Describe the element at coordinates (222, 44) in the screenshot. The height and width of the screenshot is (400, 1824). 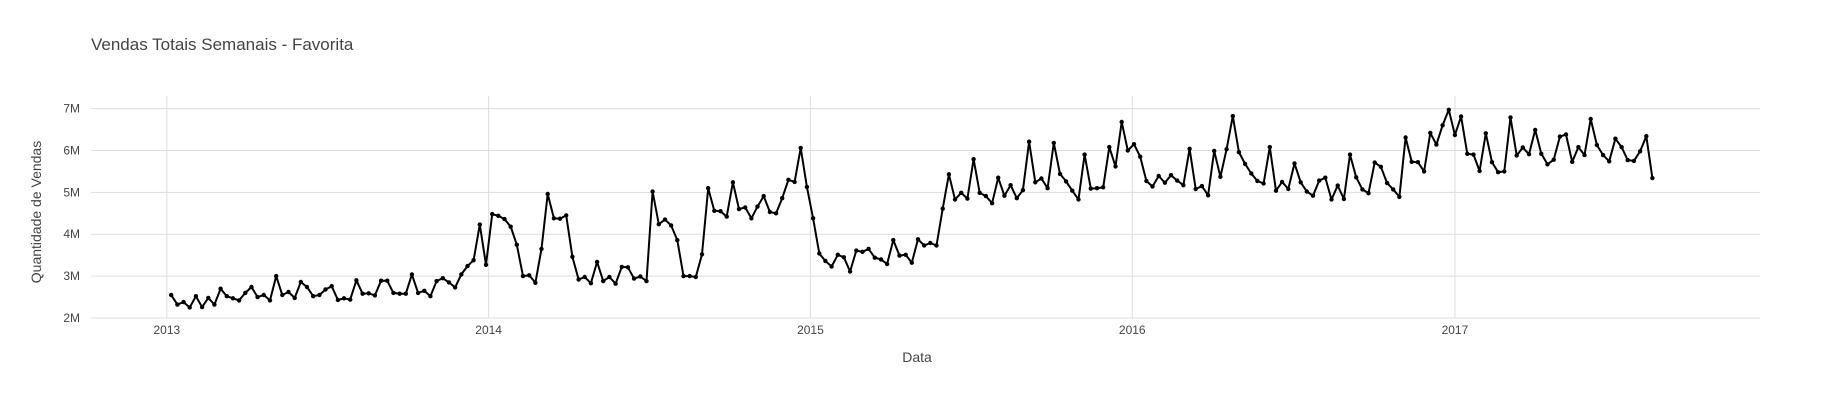
I see `chart-title: Vendas Totais Semanais - Favorita` at that location.